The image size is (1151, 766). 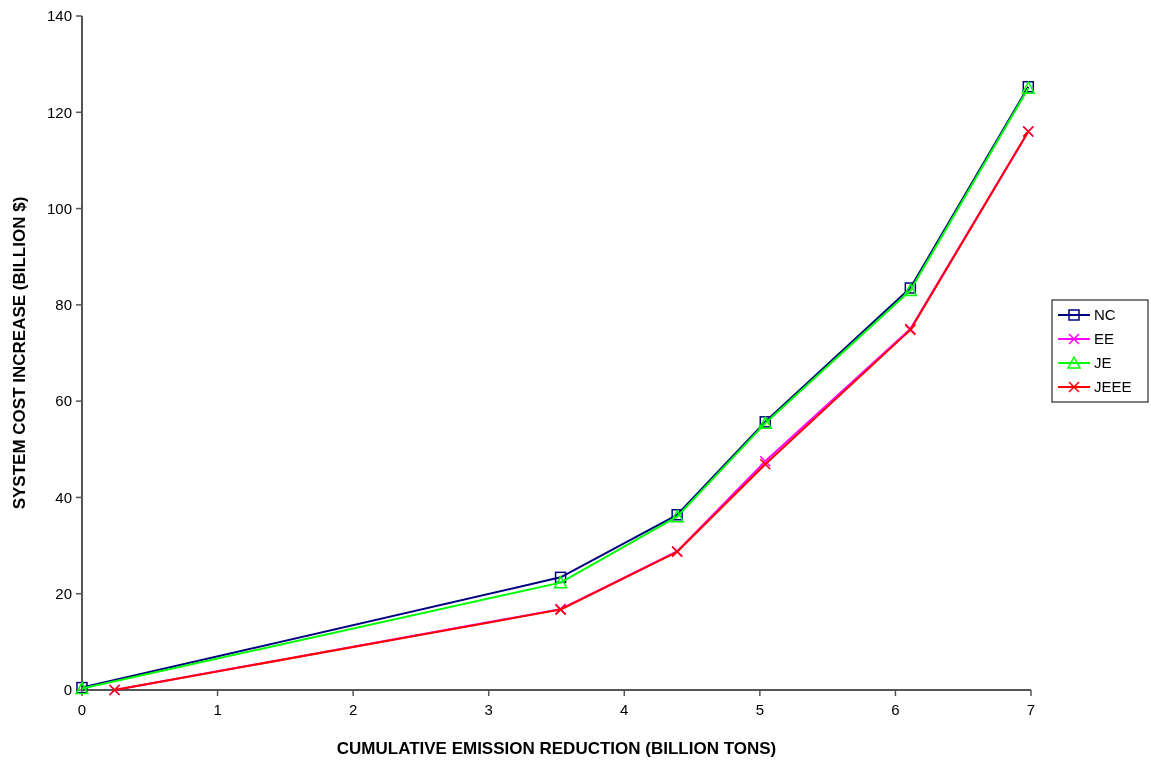 What do you see at coordinates (63, 593) in the screenshot?
I see `y-tick-label: 20` at bounding box center [63, 593].